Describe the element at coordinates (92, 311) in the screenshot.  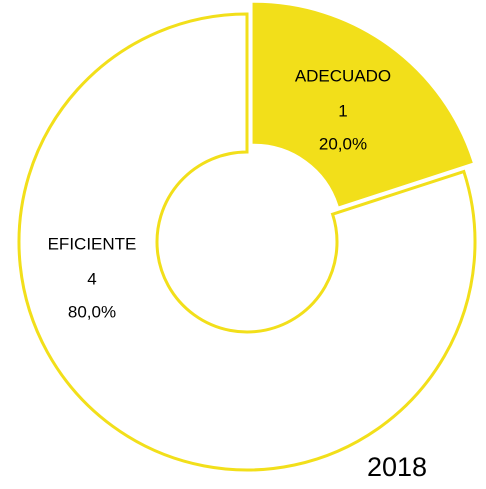
I see `slice-percentage-label: 80,0%` at that location.